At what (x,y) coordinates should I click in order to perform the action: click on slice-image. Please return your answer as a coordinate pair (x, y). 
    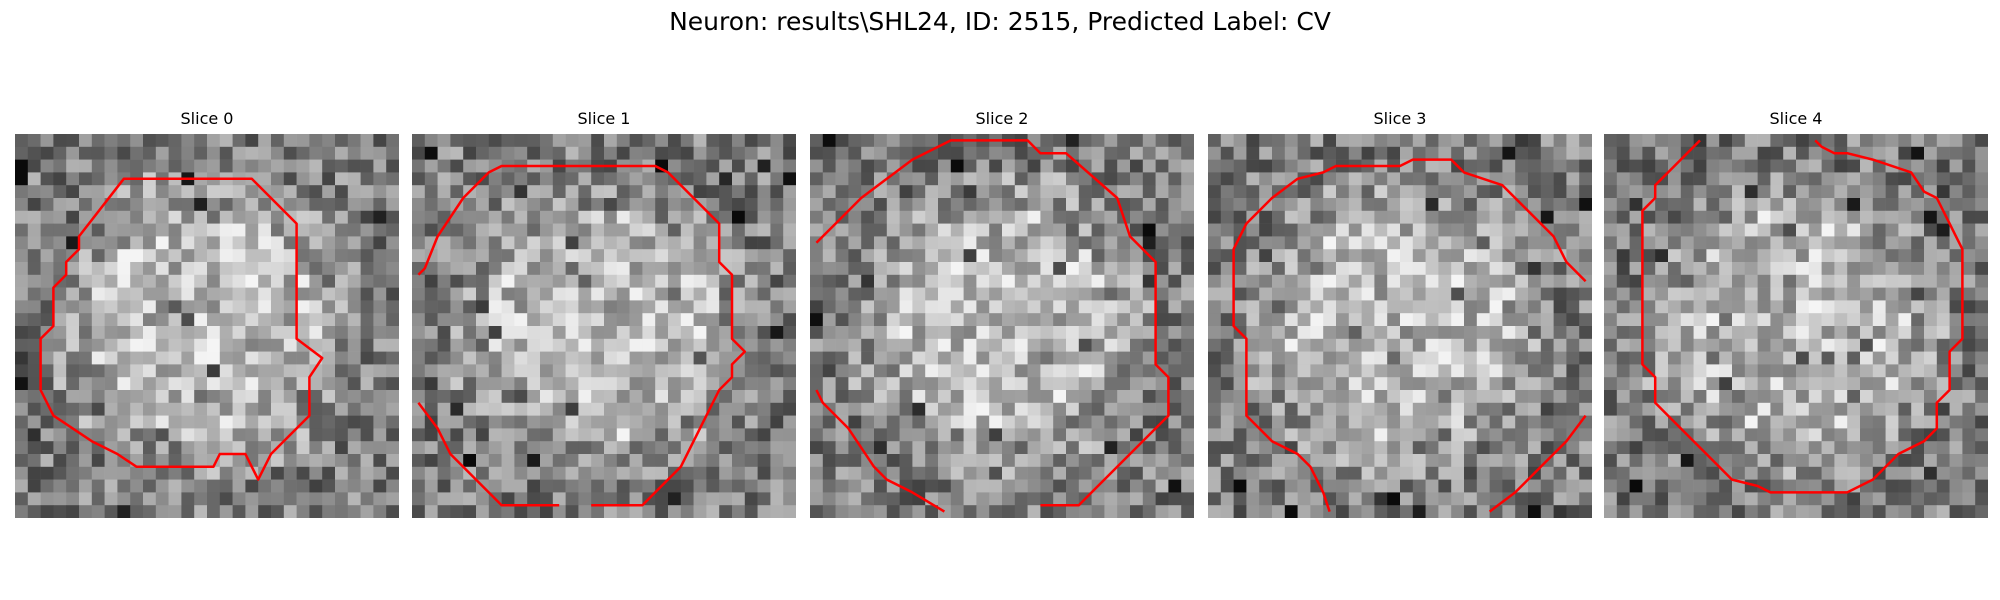
    Looking at the image, I should click on (1002, 326).